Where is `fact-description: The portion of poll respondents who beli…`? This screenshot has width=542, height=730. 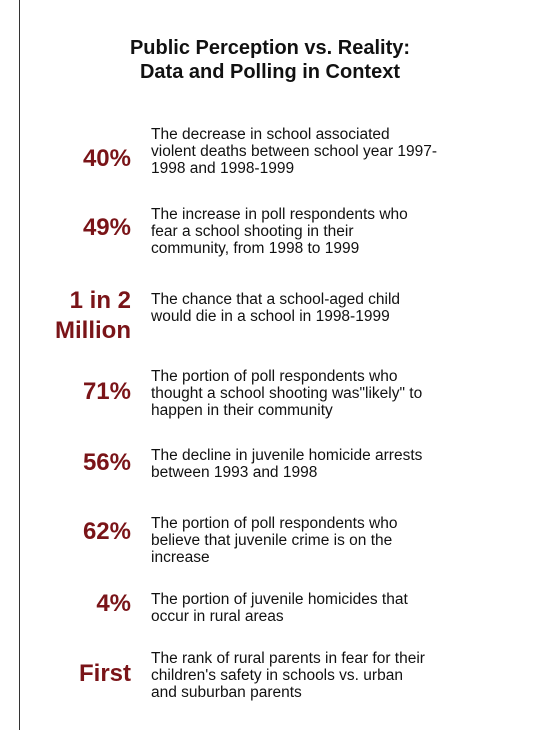 fact-description: The portion of poll respondents who beli… is located at coordinates (343, 540).